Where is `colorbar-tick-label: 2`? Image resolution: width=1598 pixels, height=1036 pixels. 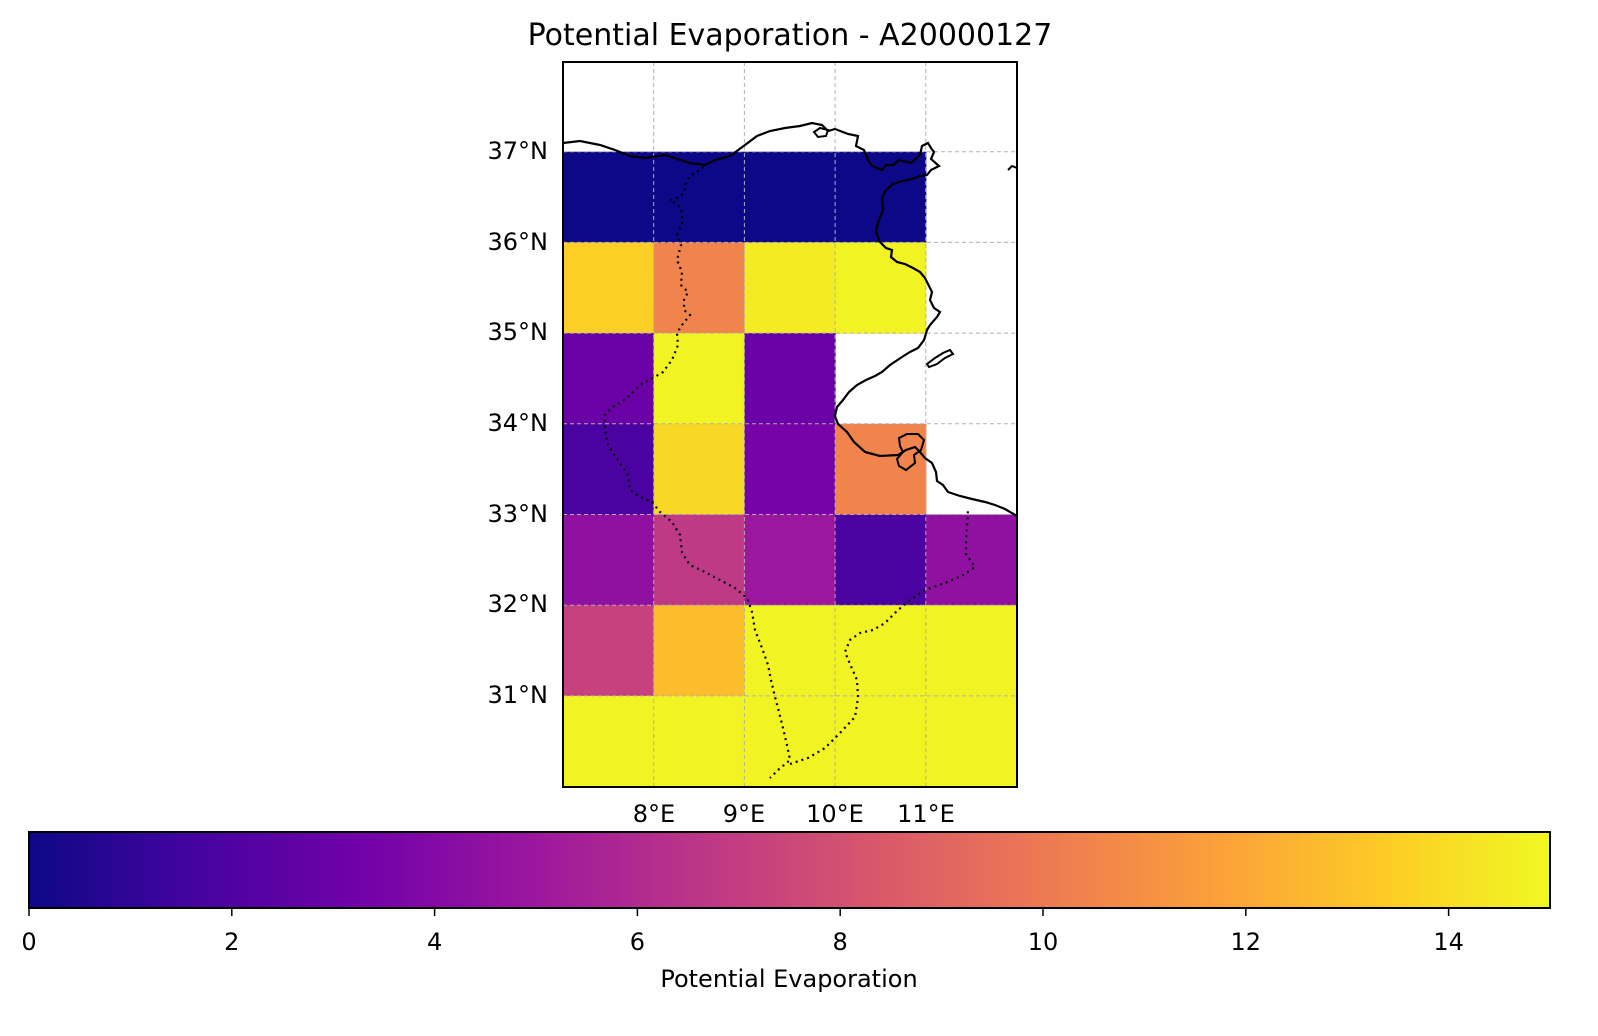 colorbar-tick-label: 2 is located at coordinates (231, 942).